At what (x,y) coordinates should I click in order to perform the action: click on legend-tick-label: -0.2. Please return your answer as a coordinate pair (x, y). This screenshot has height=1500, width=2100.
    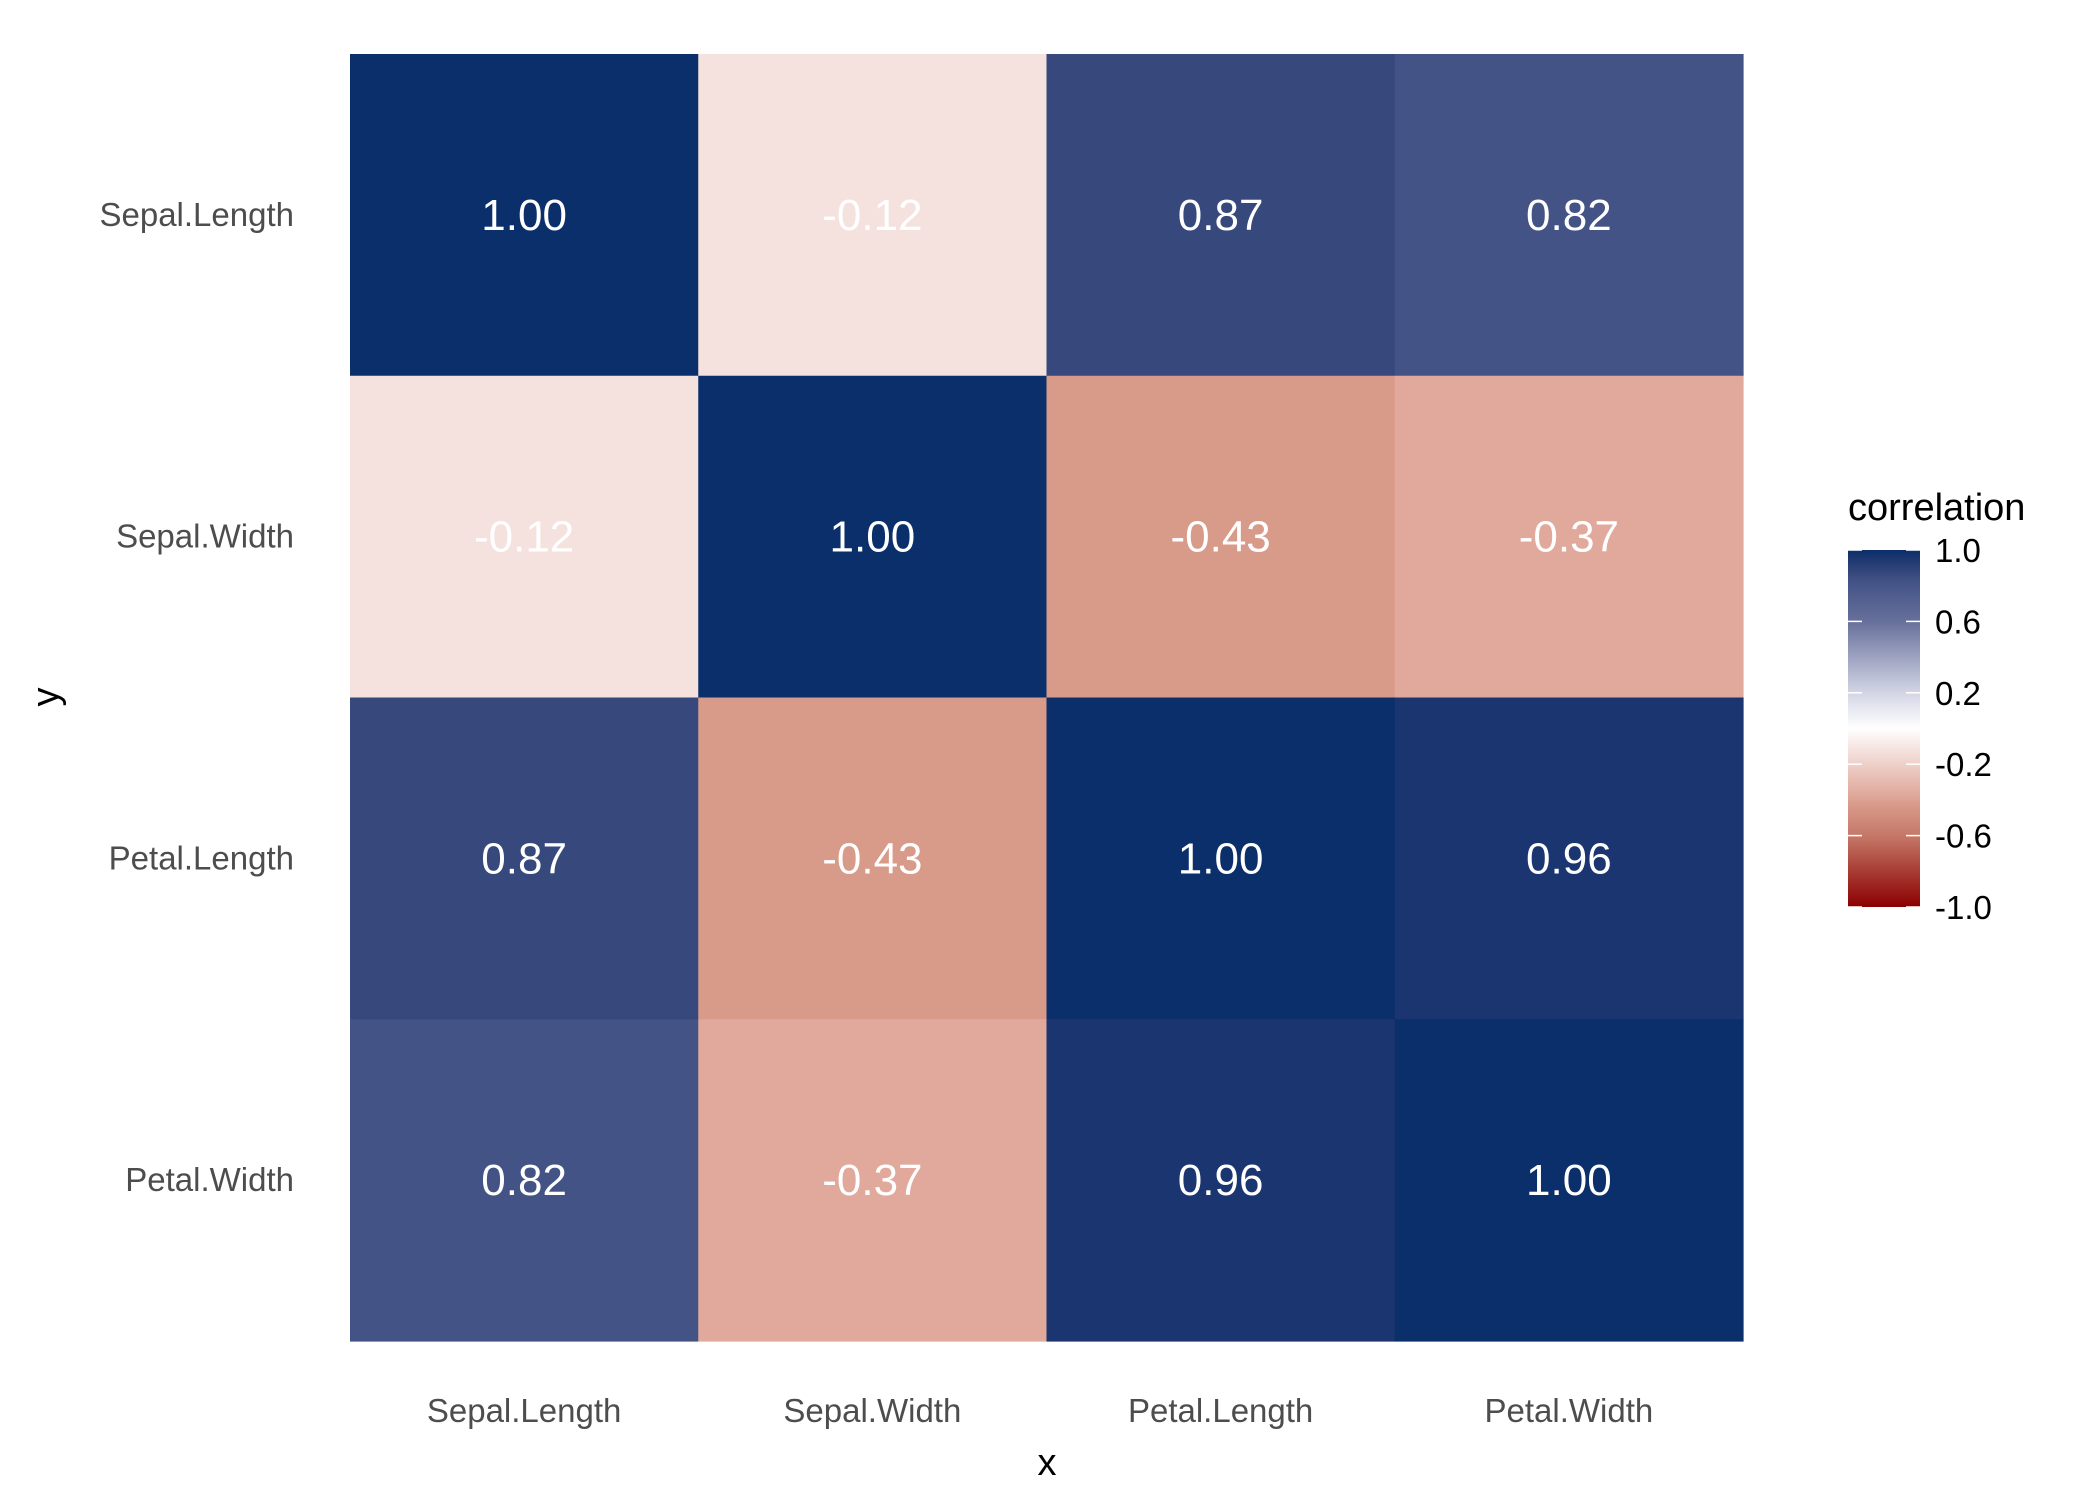
    Looking at the image, I should click on (1963, 764).